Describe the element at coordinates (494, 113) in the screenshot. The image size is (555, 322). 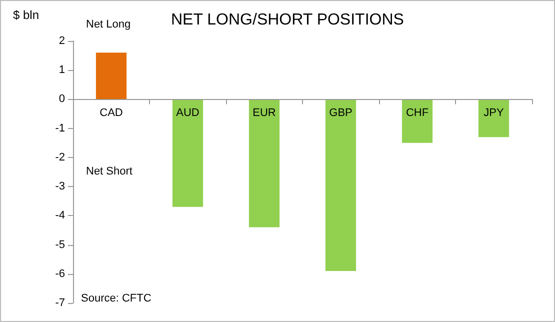
I see `x-tick-label: JPY` at that location.